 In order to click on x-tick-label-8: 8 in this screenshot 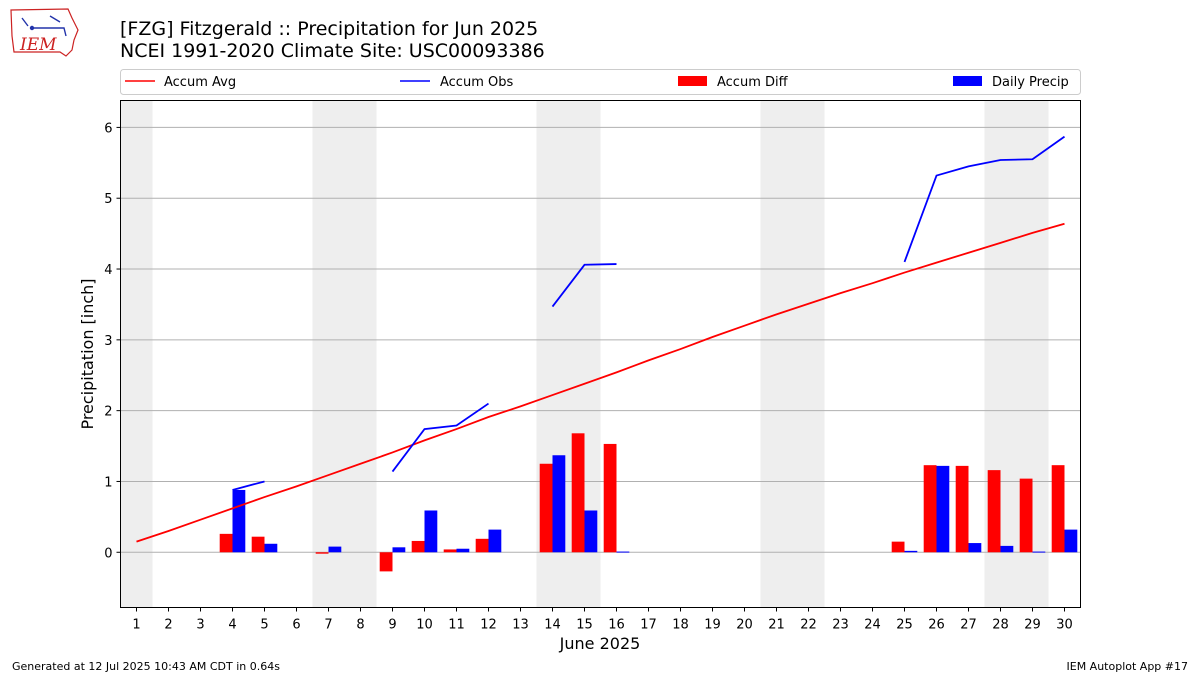, I will do `click(360, 625)`.